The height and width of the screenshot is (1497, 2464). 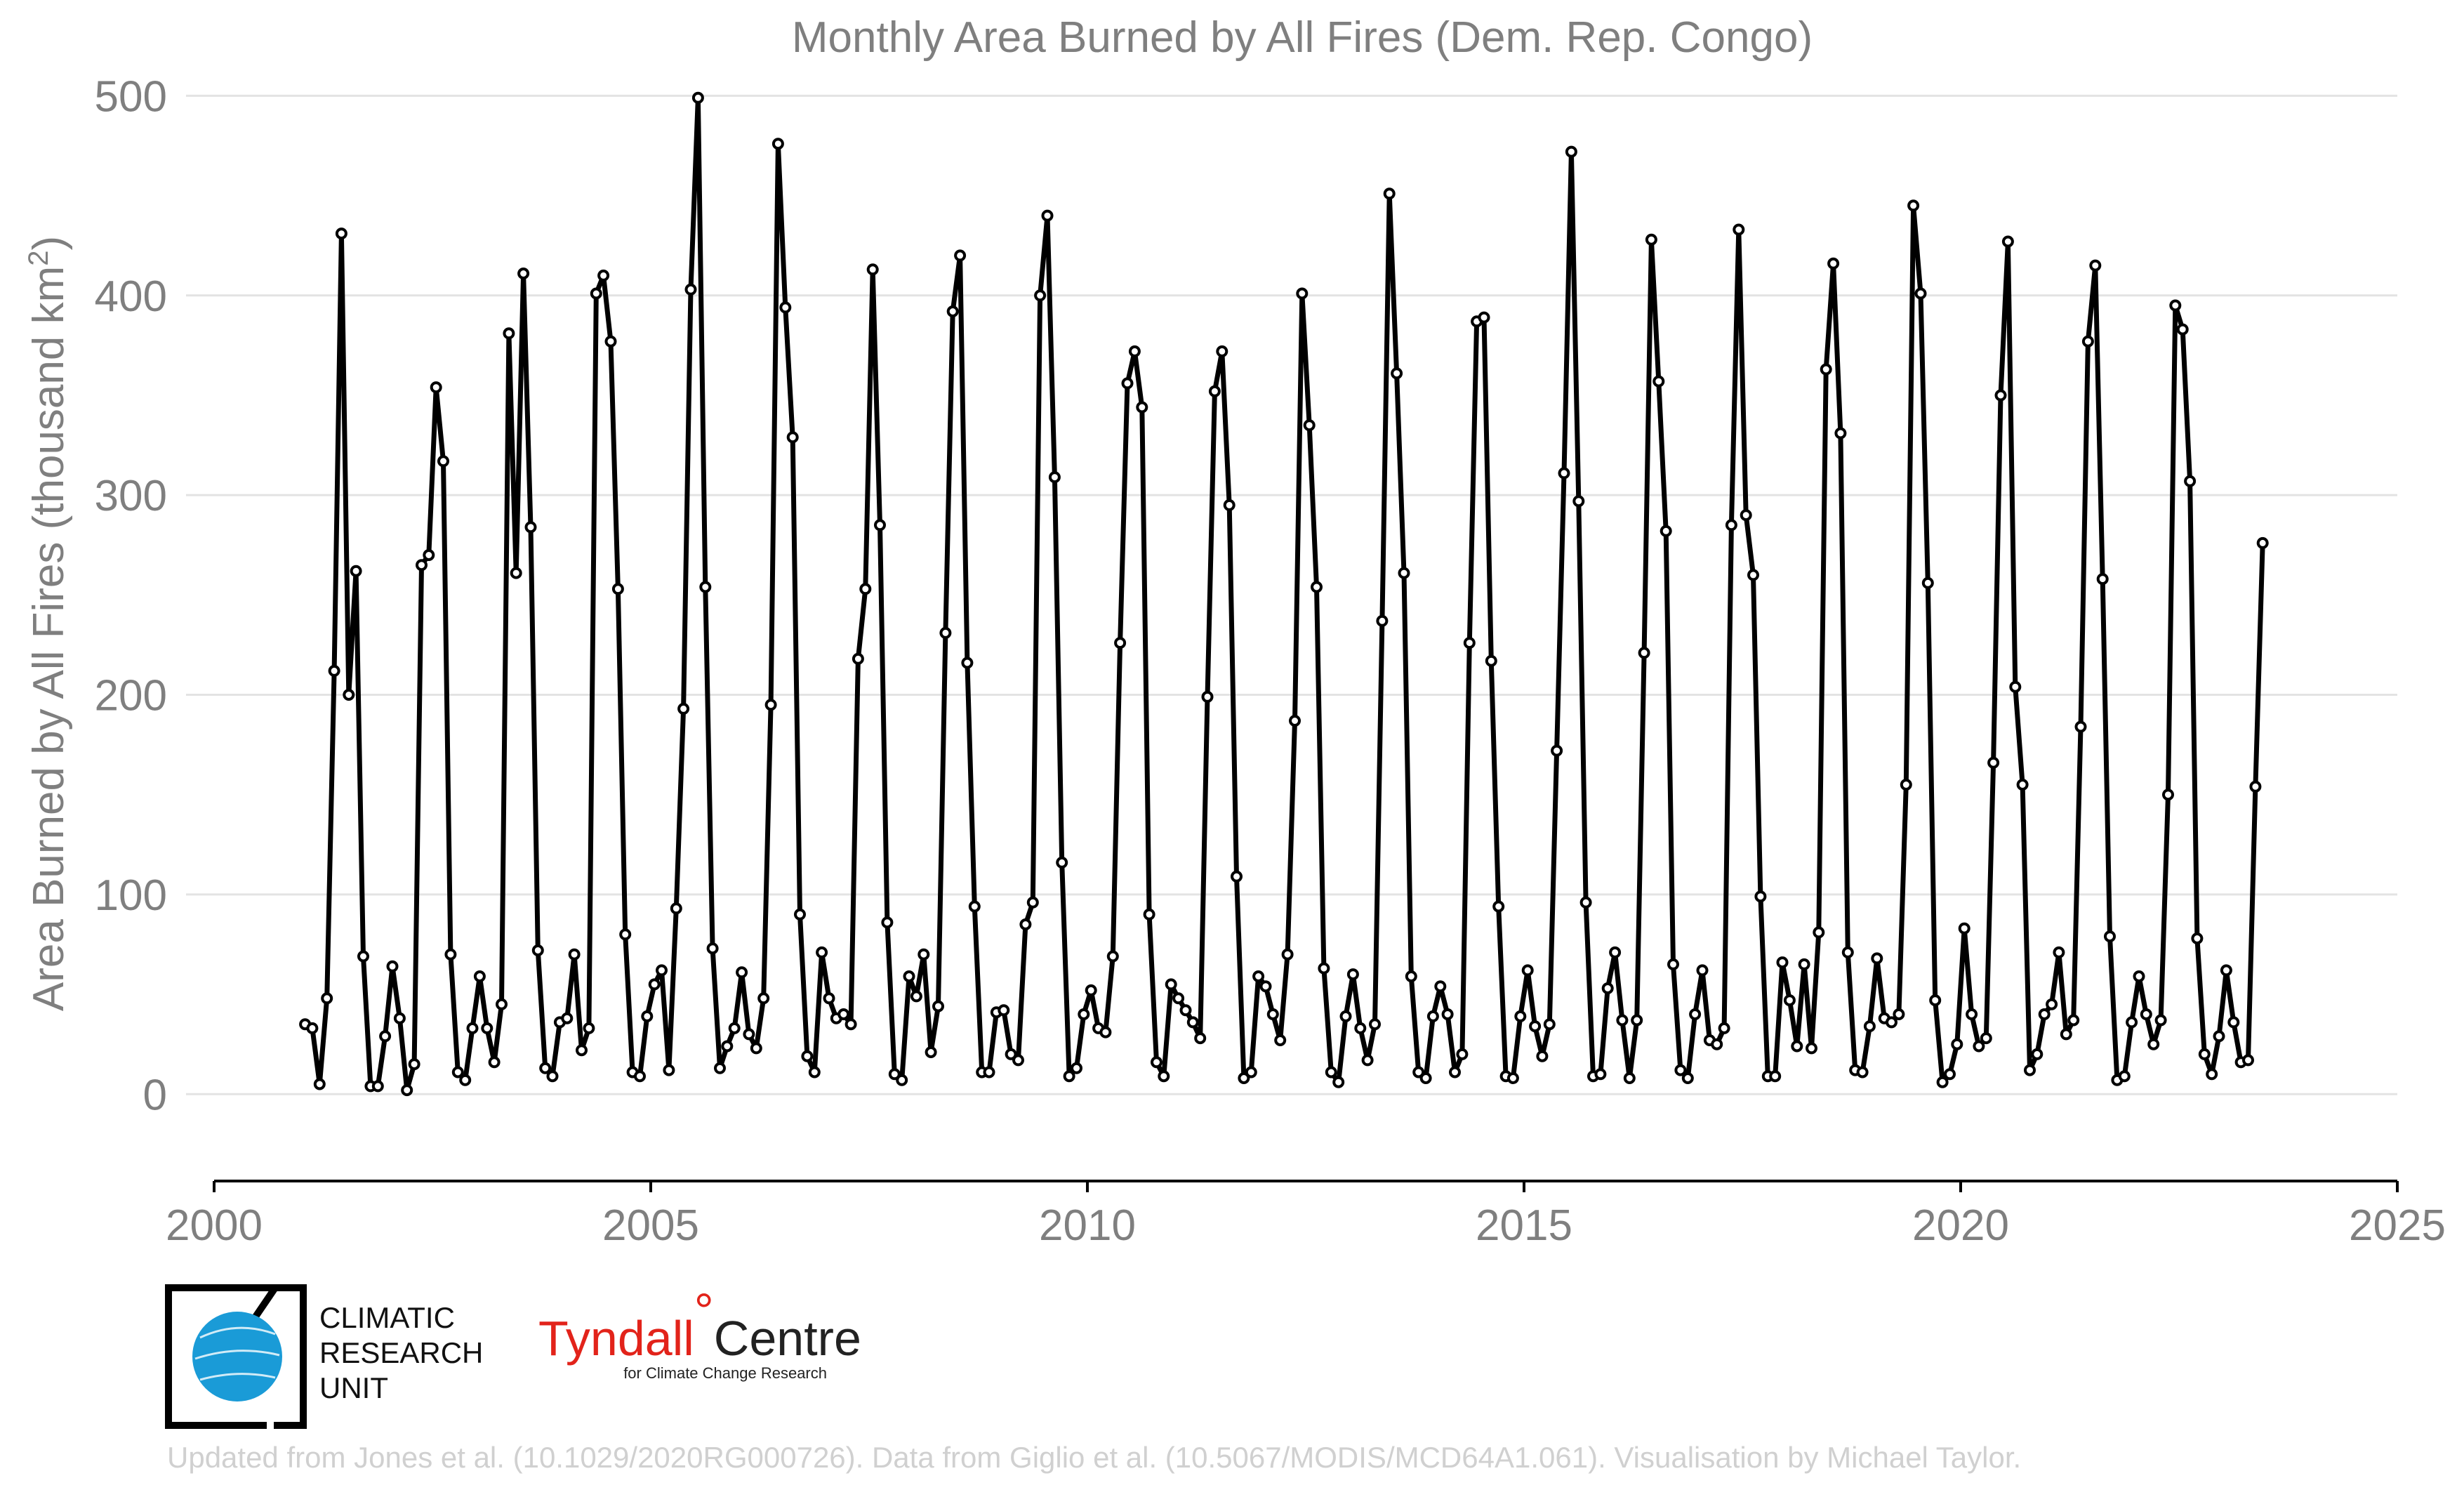 What do you see at coordinates (131, 296) in the screenshot?
I see `y-tick-label: 400` at bounding box center [131, 296].